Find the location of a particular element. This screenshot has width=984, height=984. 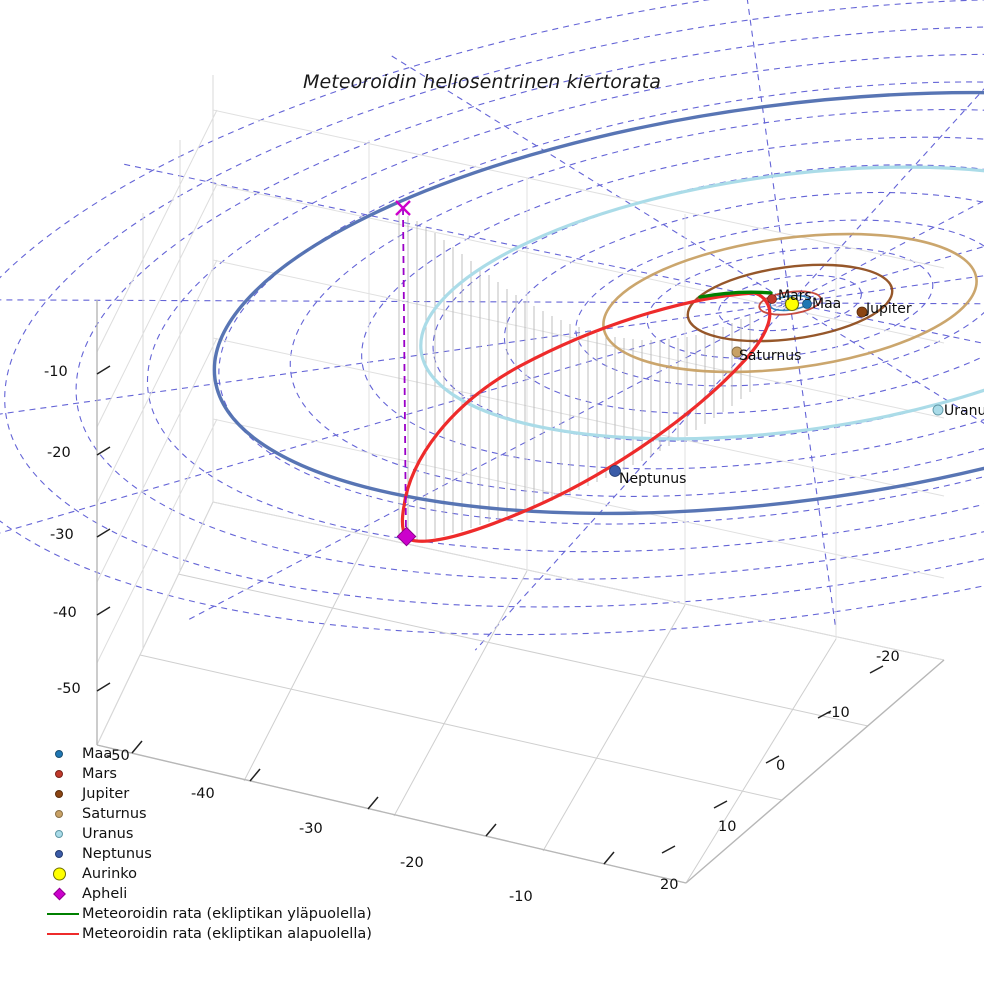

y-tick-label: 20 is located at coordinates (669, 885).